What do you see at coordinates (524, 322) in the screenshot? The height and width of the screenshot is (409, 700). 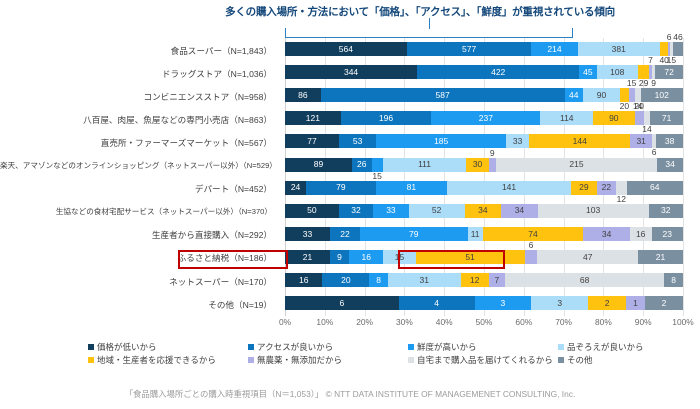 I see `x-axis-tick-label: 60%` at bounding box center [524, 322].